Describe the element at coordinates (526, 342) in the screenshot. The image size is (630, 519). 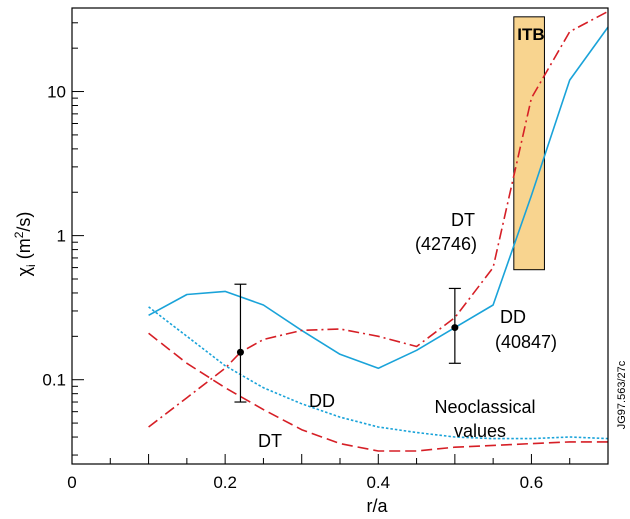
I see `annotation-dd-shot-line2: (40847)` at that location.